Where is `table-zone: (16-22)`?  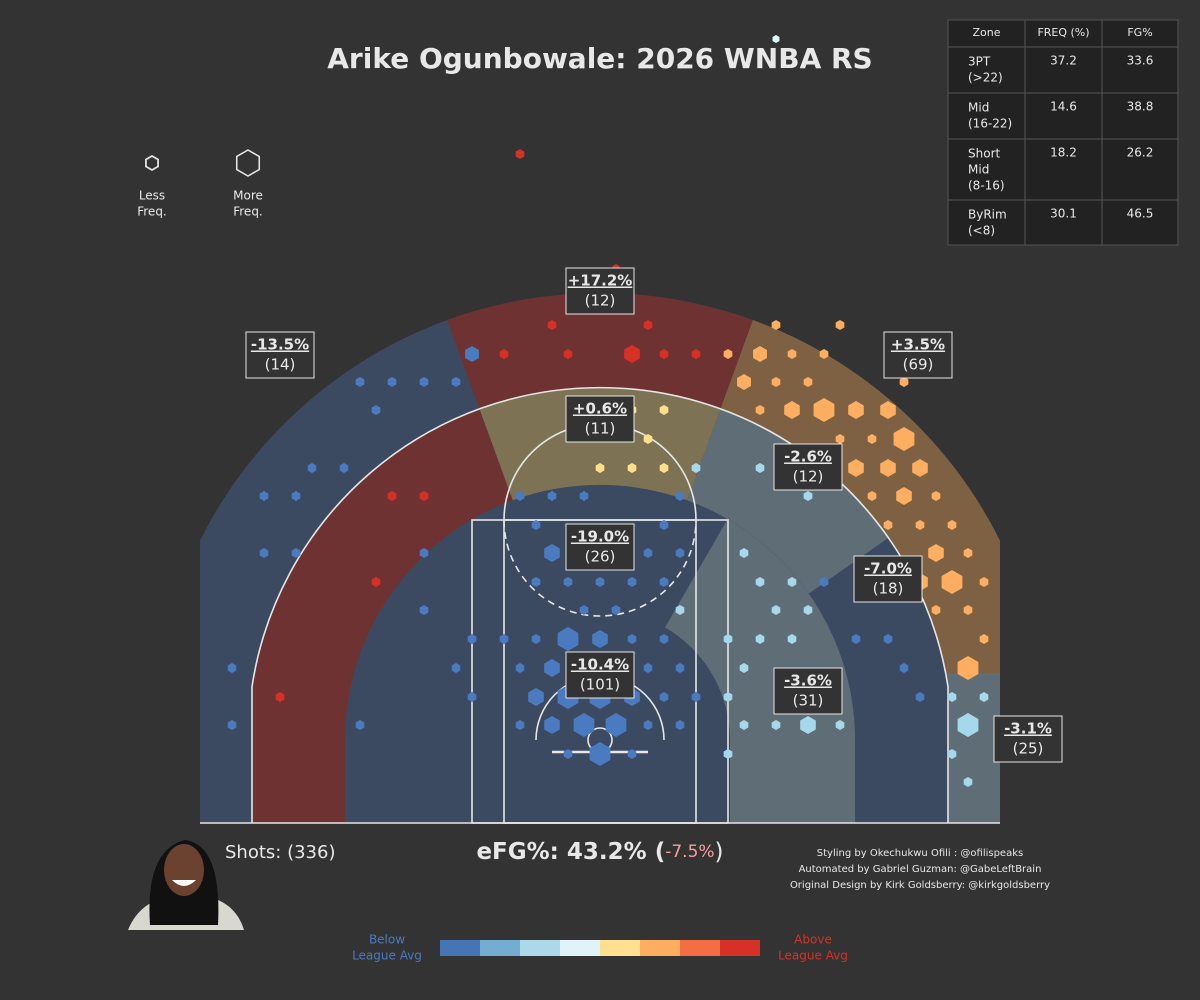 table-zone: (16-22) is located at coordinates (990, 124).